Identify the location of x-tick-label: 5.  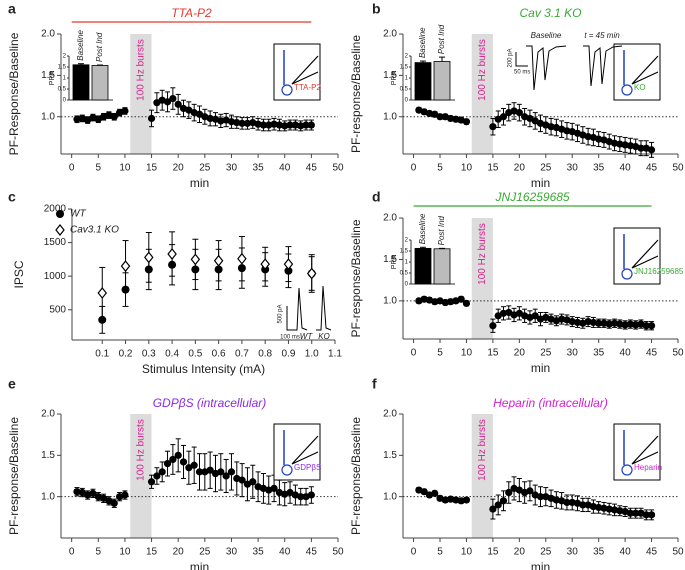
(440, 353).